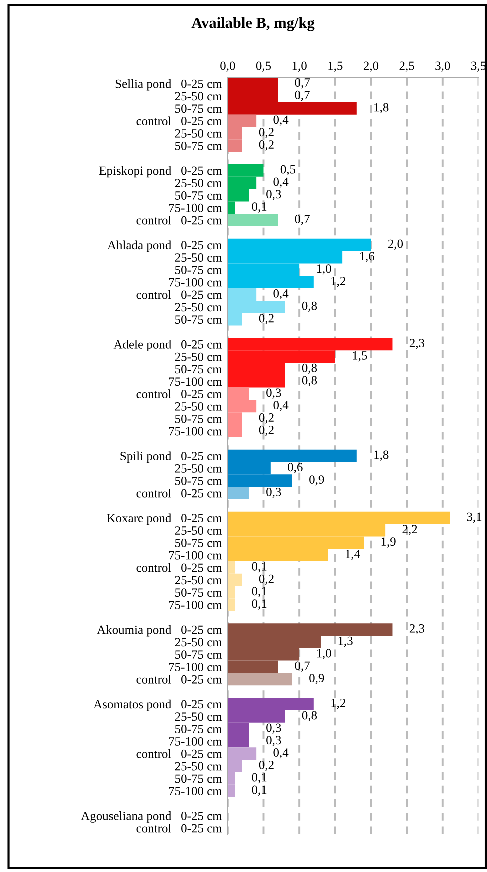 The width and height of the screenshot is (487, 872). What do you see at coordinates (253, 24) in the screenshot?
I see `chart-title: Available B, mg/kg` at bounding box center [253, 24].